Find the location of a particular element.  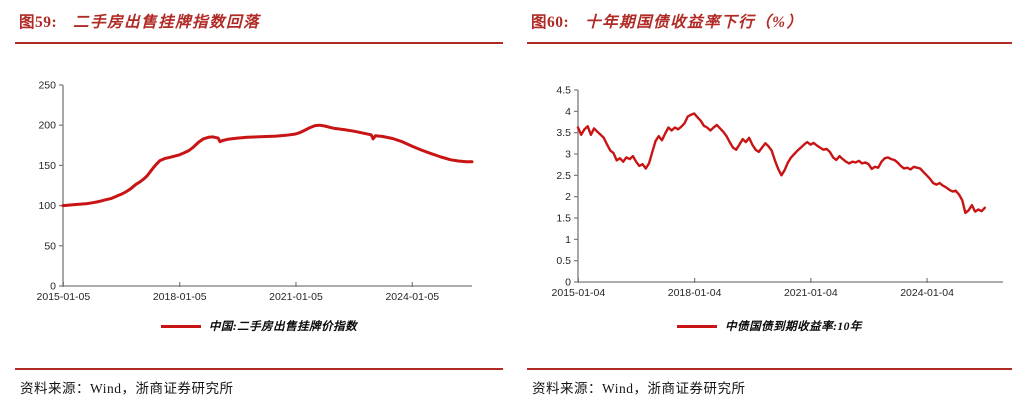

svg-text: 3 is located at coordinates (568, 155).